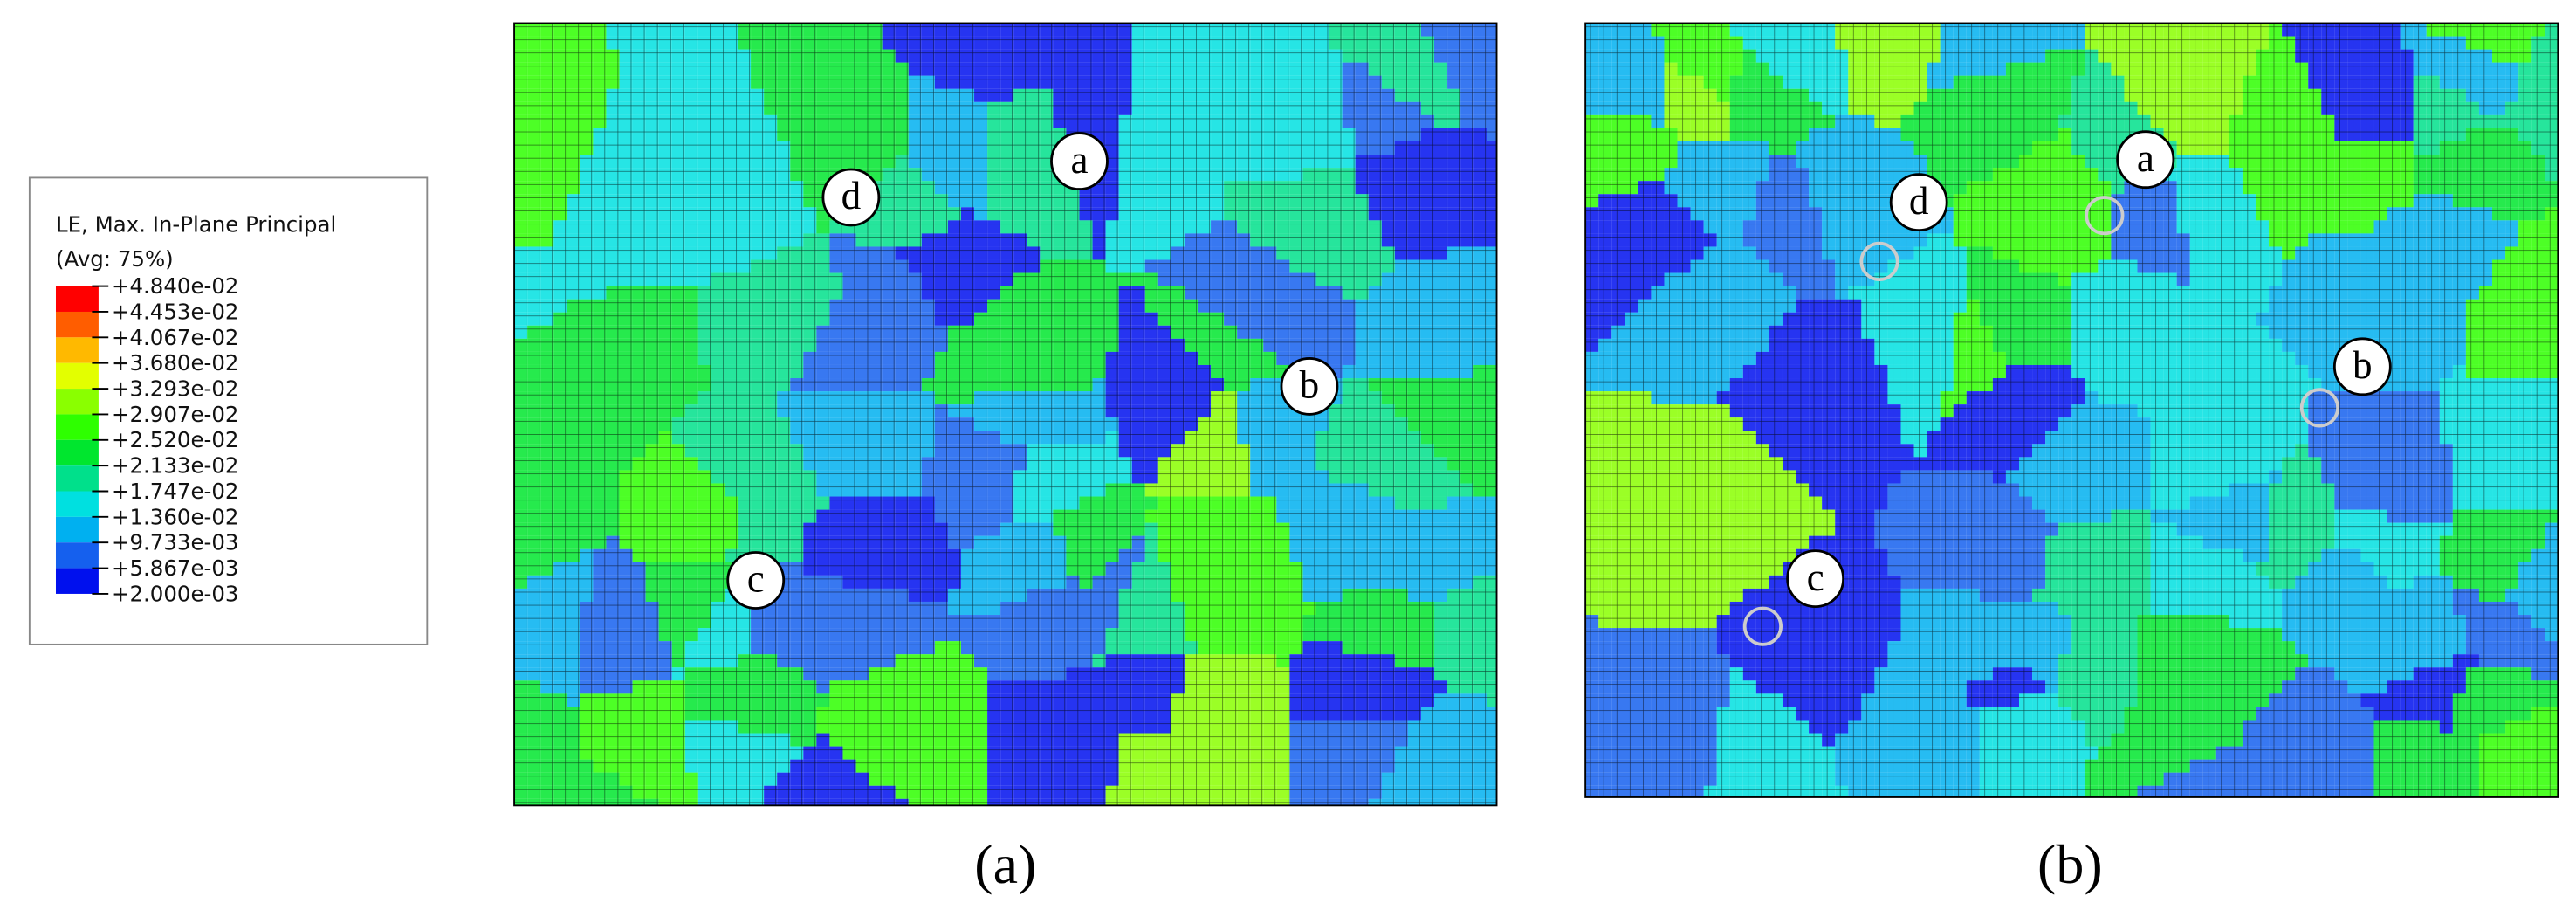 This screenshot has width=2576, height=924. Describe the element at coordinates (175, 516) in the screenshot. I see `legend-label: +1.360e-02` at that location.